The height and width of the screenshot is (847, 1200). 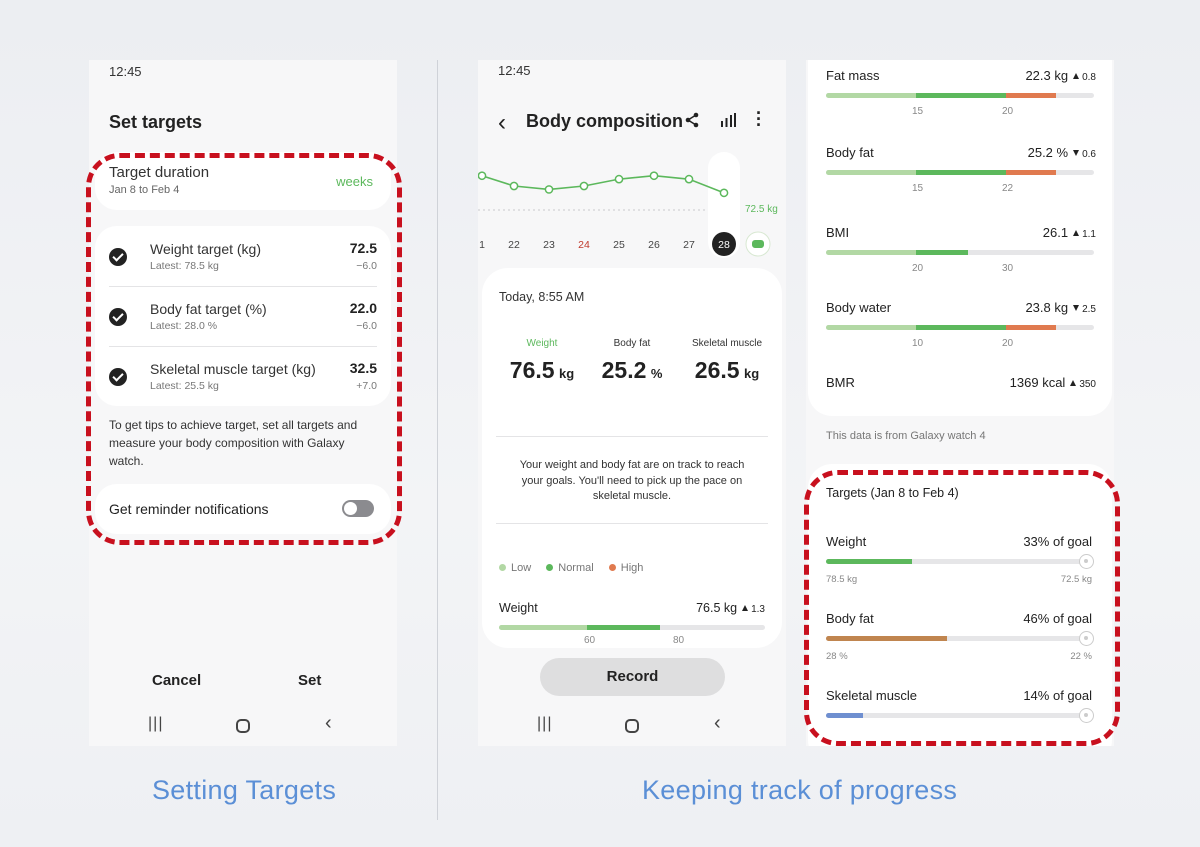 I want to click on share-icon, so click(x=692, y=120).